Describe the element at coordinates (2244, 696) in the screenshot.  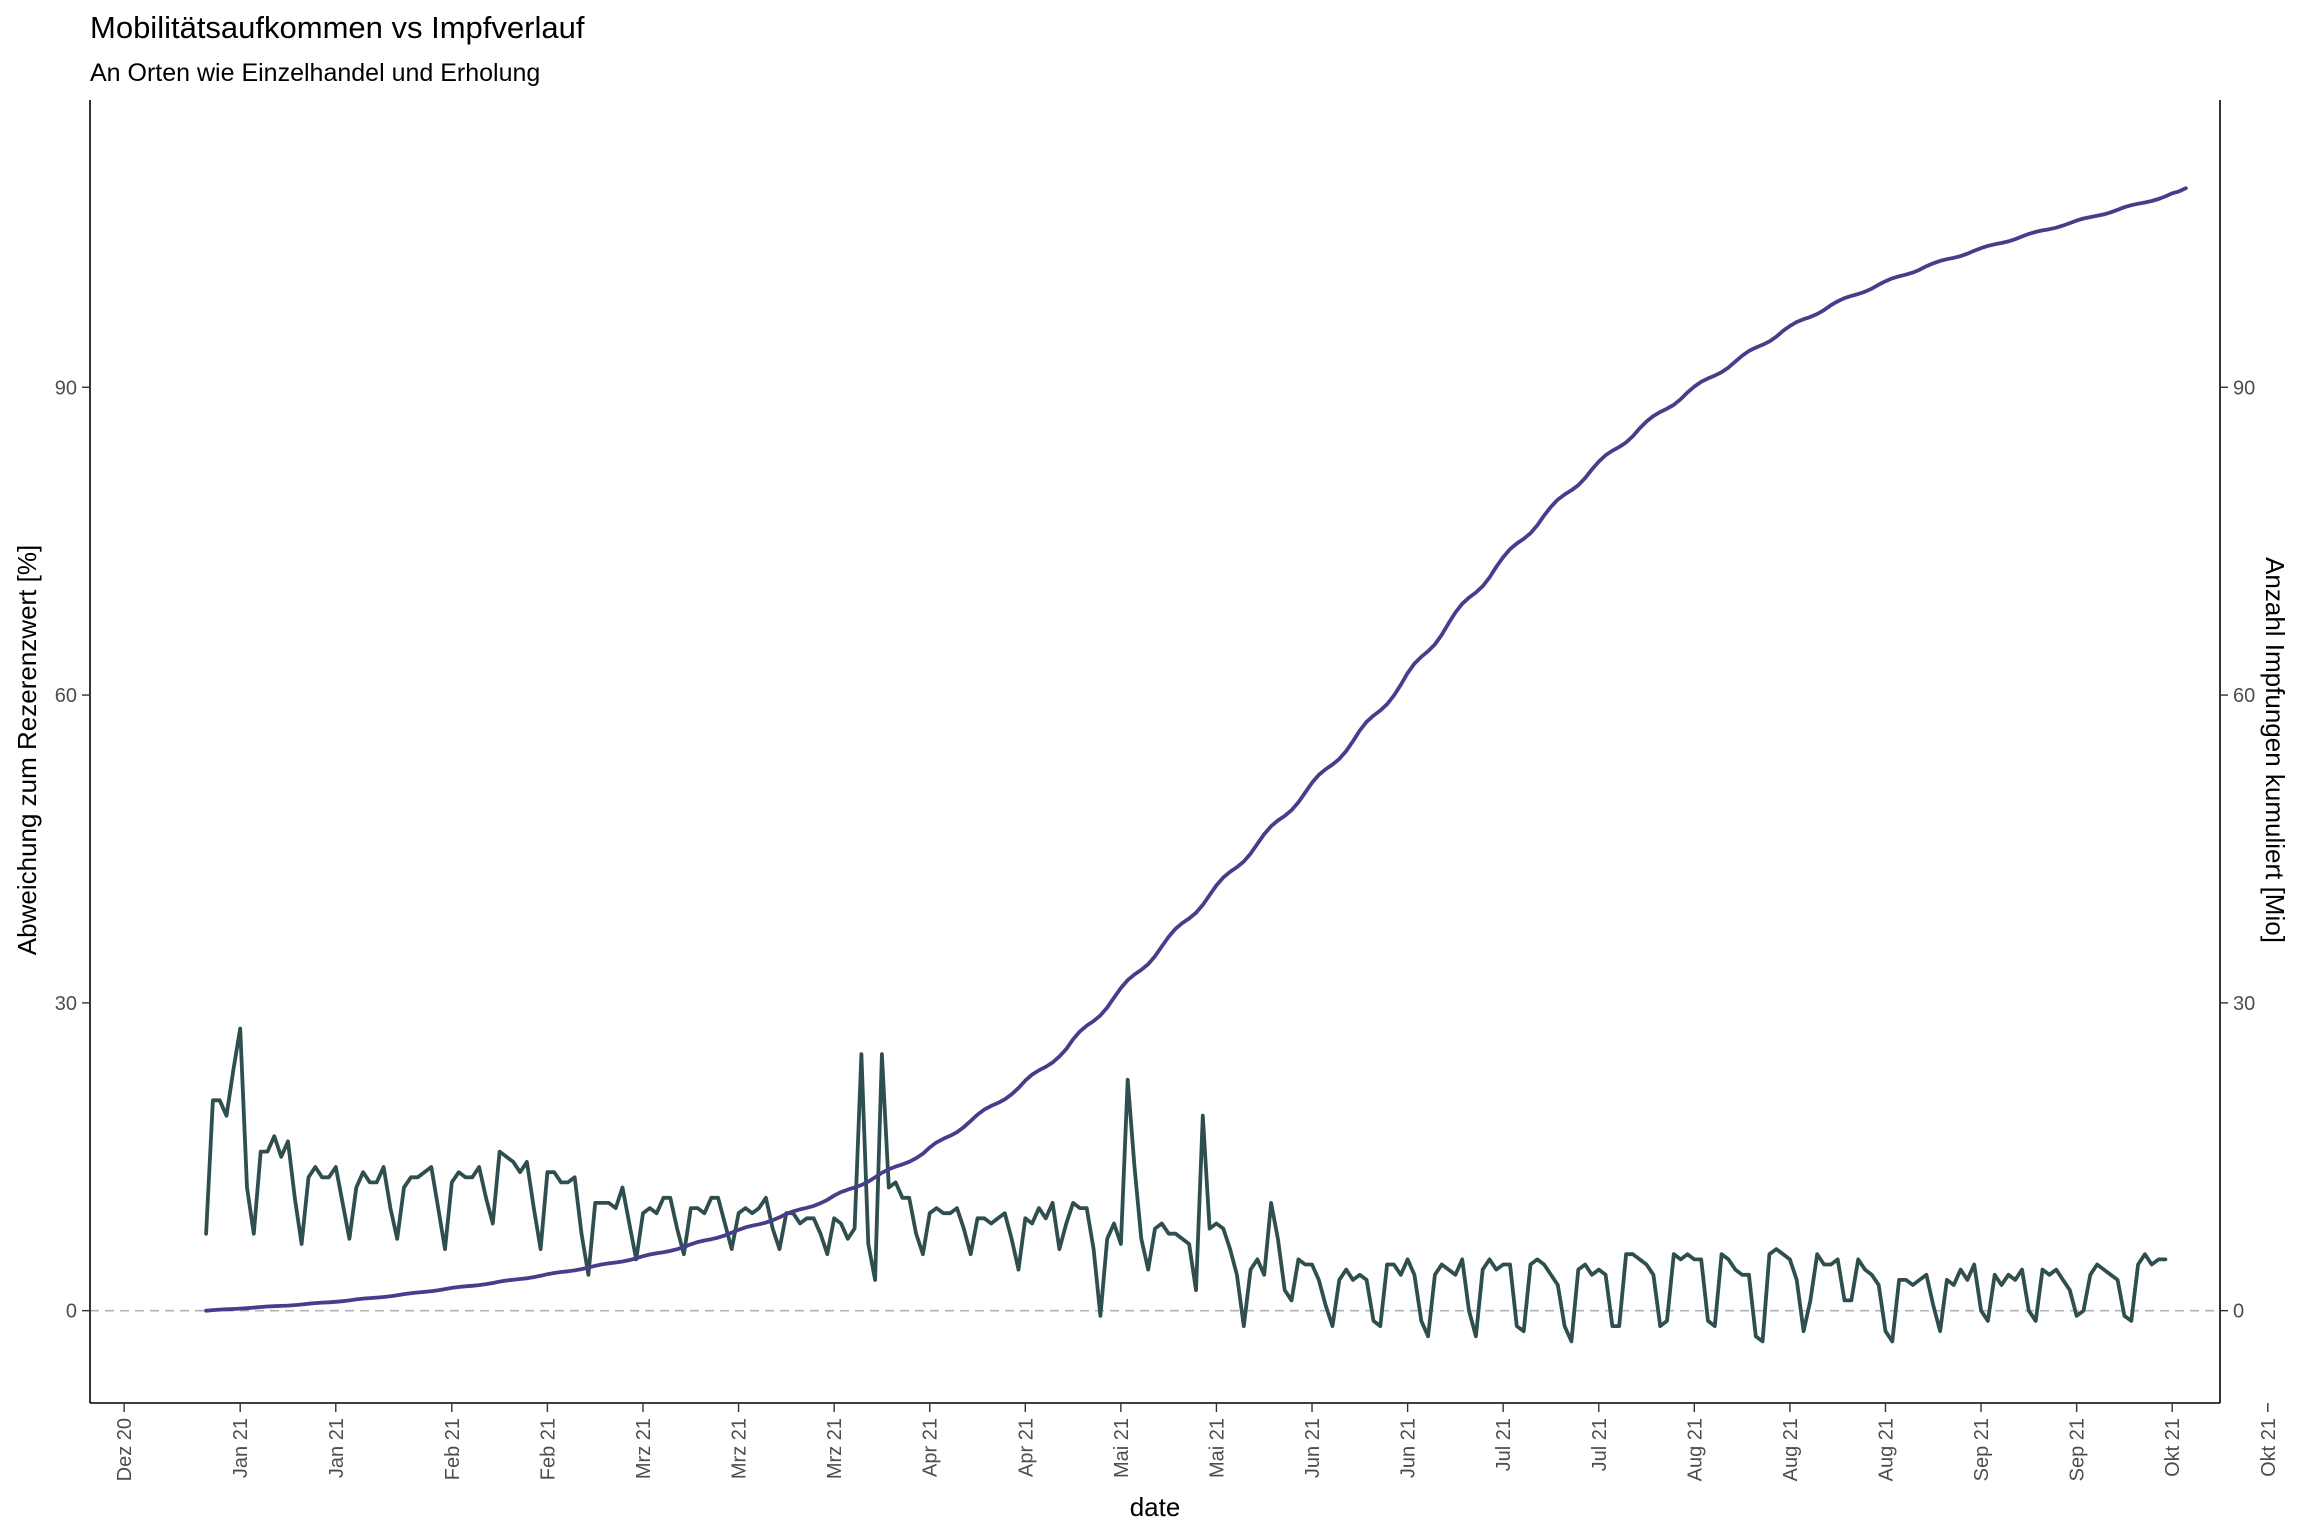
I see `right-y-tick-label: 60` at that location.